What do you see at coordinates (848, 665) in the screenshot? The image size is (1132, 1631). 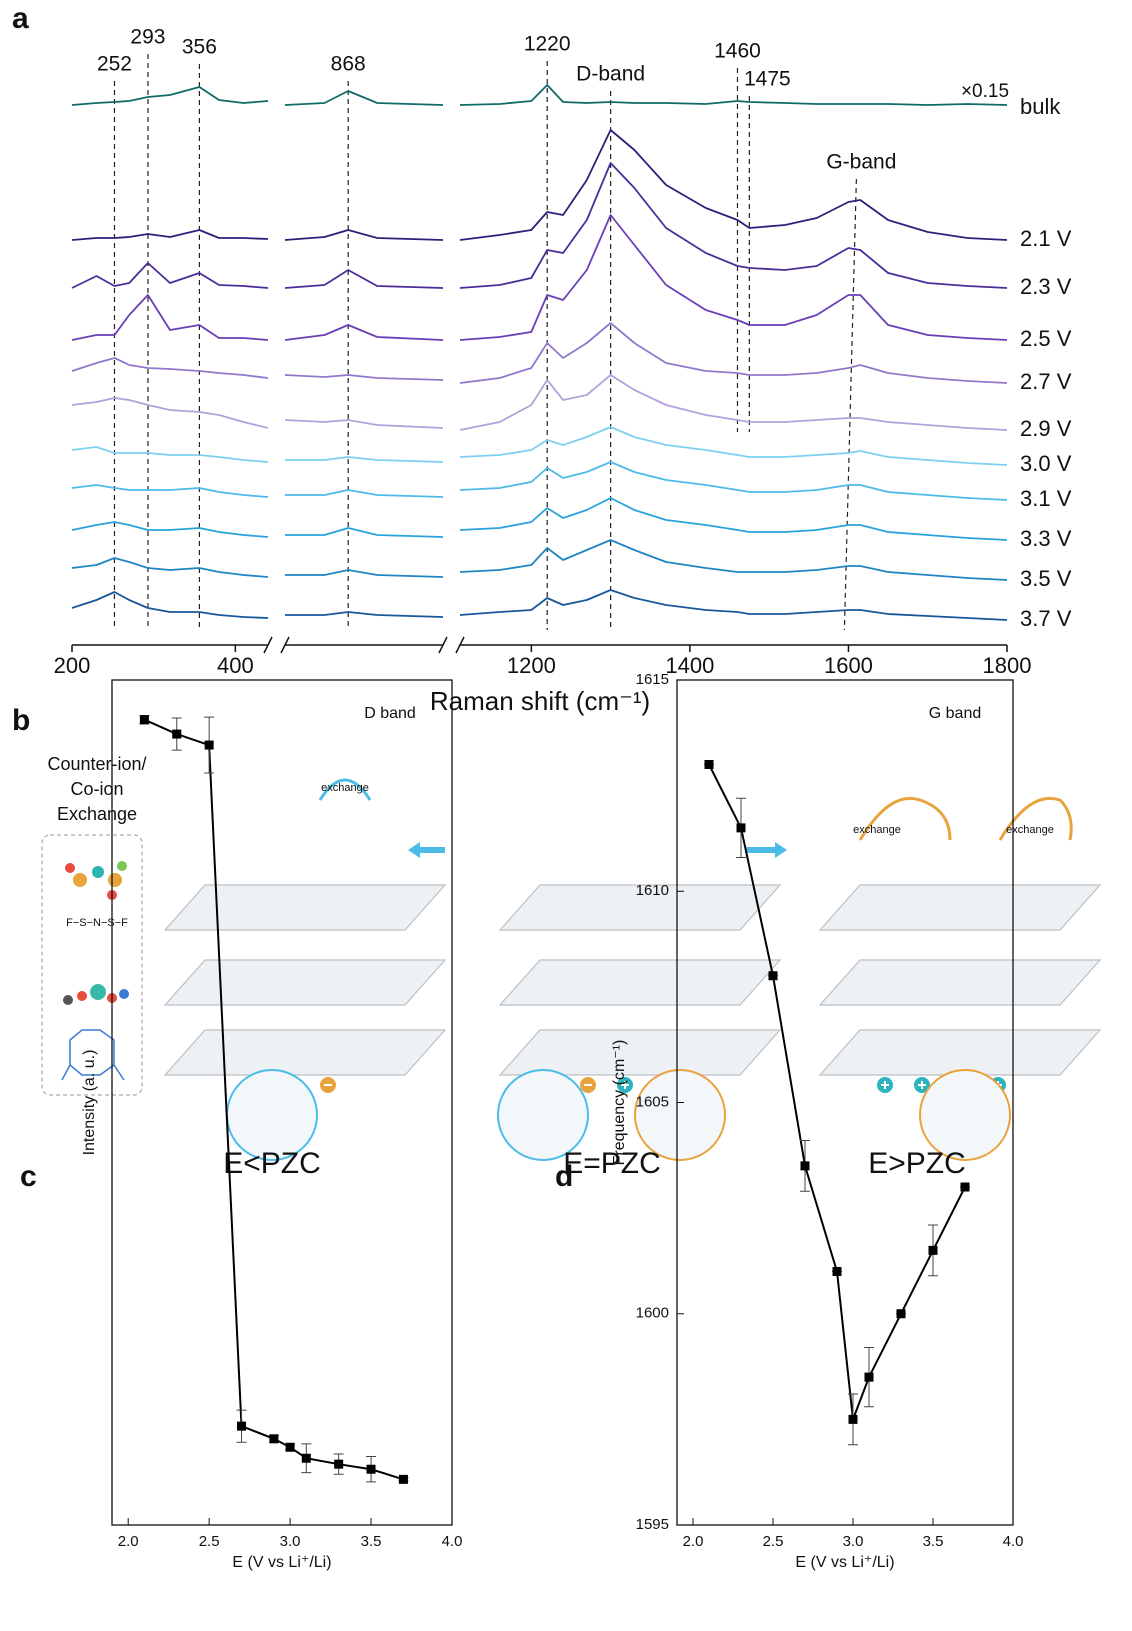 I see `x-tick-label: 1600` at bounding box center [848, 665].